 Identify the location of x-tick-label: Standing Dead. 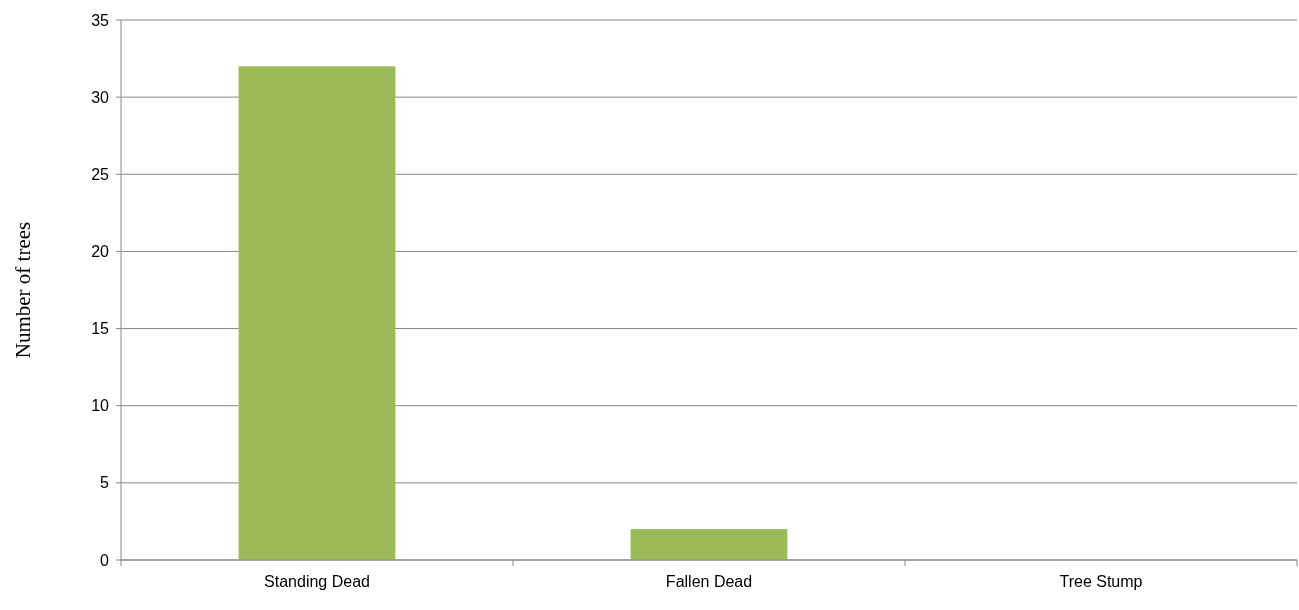
(317, 581).